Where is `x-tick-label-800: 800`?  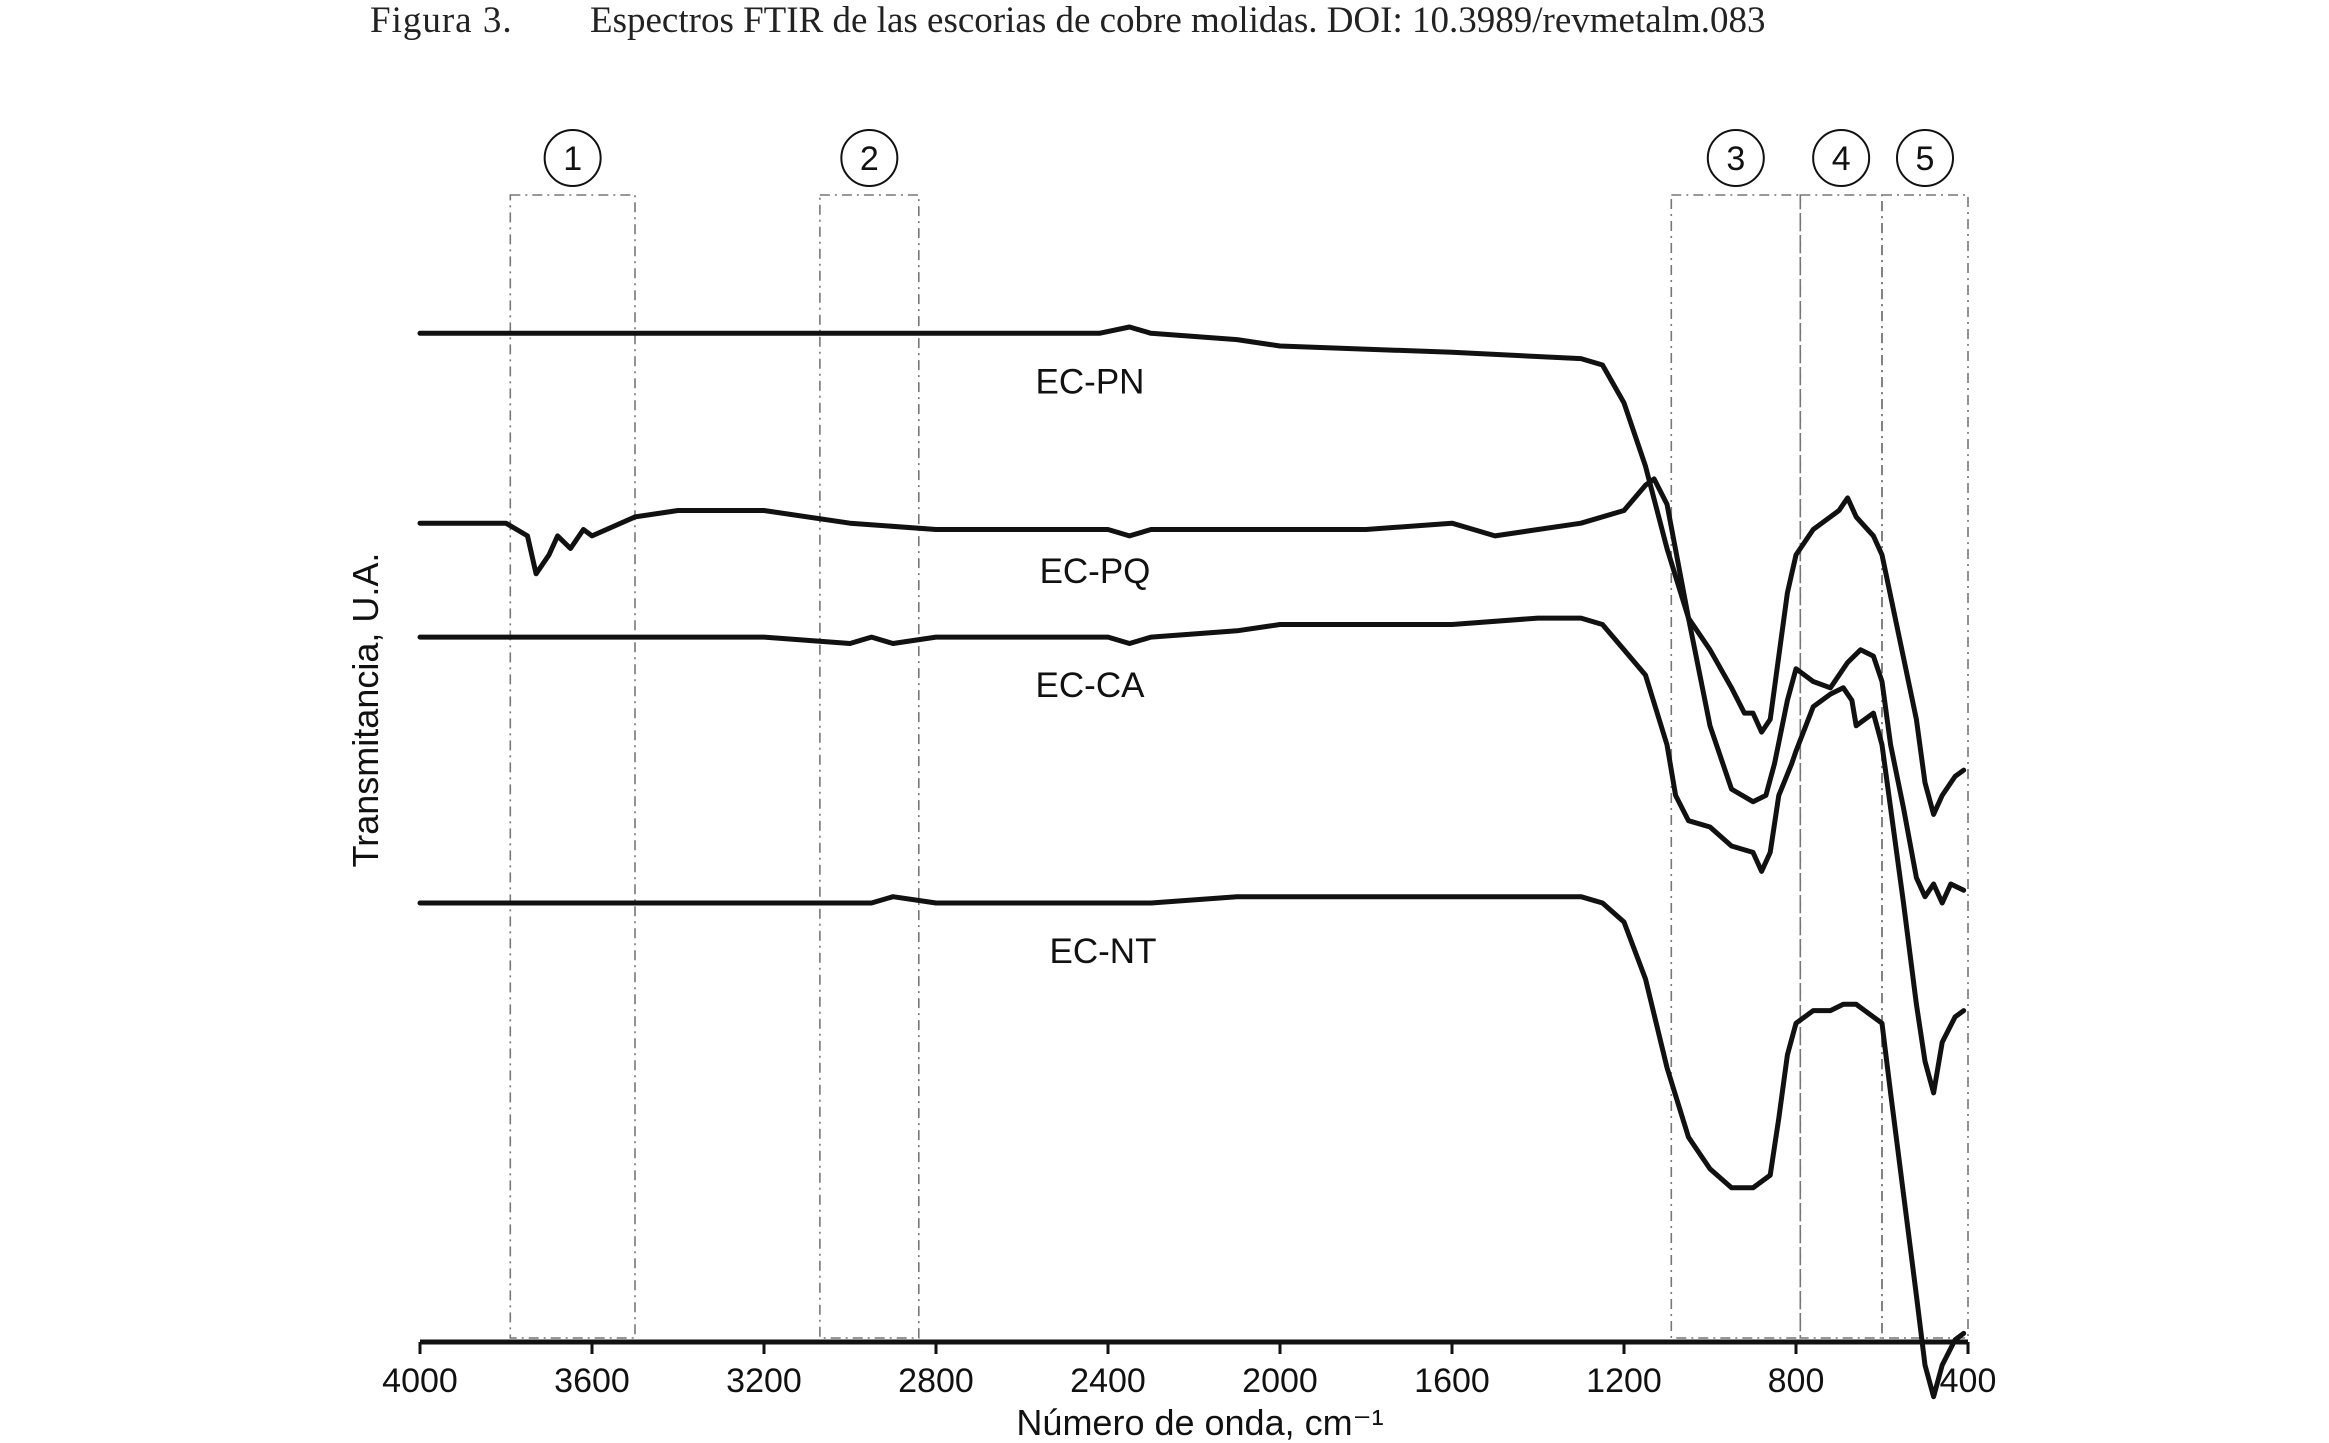 x-tick-label-800: 800 is located at coordinates (1796, 1381).